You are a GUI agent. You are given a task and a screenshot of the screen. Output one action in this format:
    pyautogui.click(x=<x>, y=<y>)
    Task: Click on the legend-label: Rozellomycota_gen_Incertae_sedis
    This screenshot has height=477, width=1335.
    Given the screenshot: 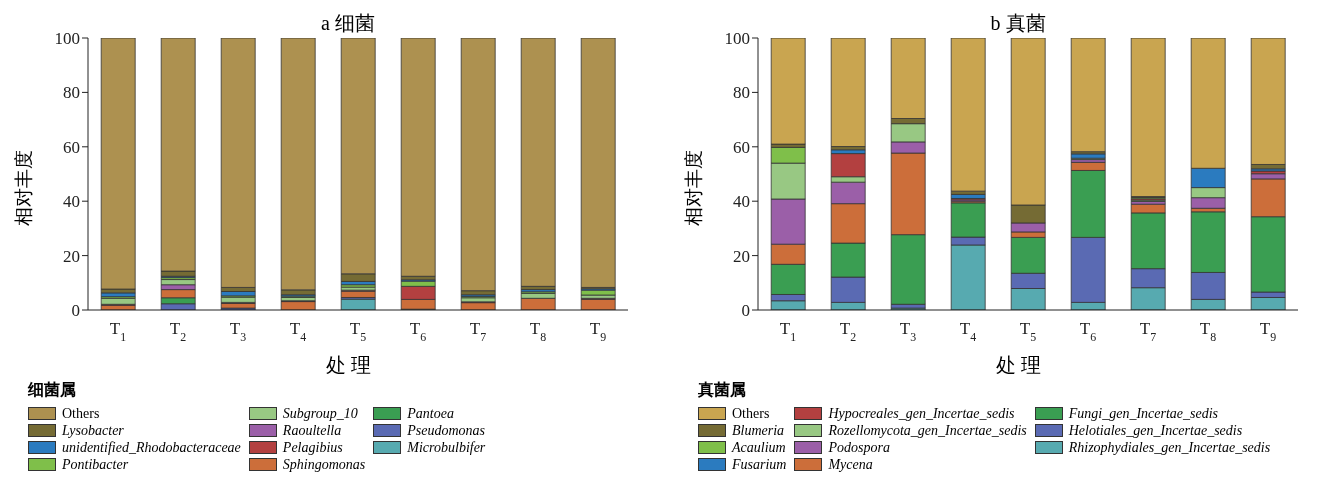 What is the action you would take?
    pyautogui.click(x=927, y=430)
    